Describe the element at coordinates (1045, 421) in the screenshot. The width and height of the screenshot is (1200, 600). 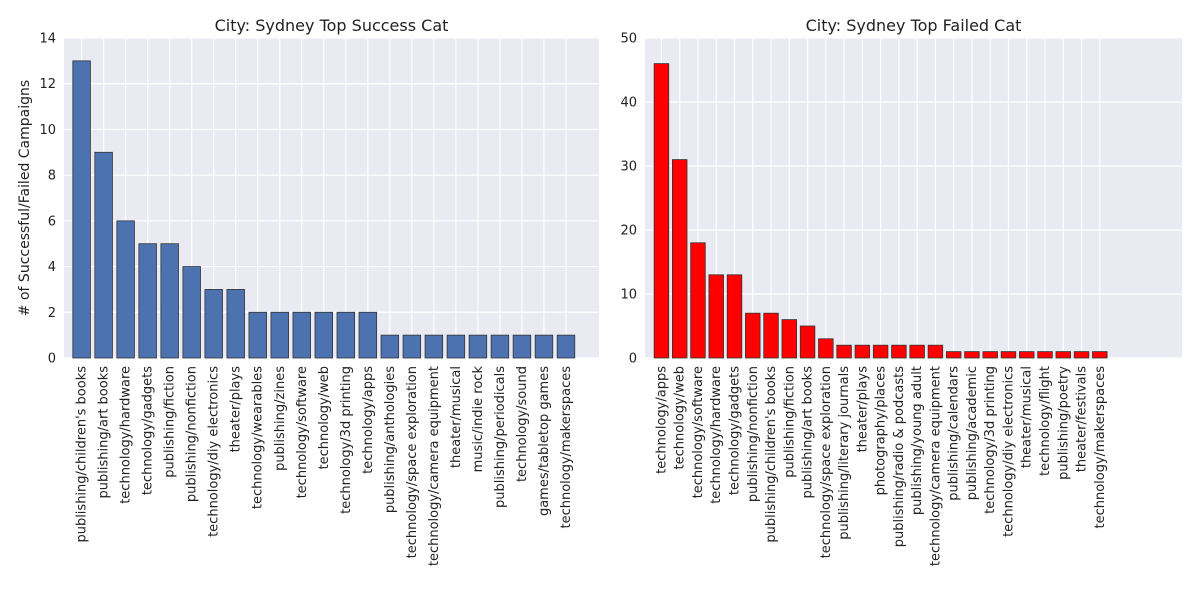
I see `x-tick-label: technology/flight` at that location.